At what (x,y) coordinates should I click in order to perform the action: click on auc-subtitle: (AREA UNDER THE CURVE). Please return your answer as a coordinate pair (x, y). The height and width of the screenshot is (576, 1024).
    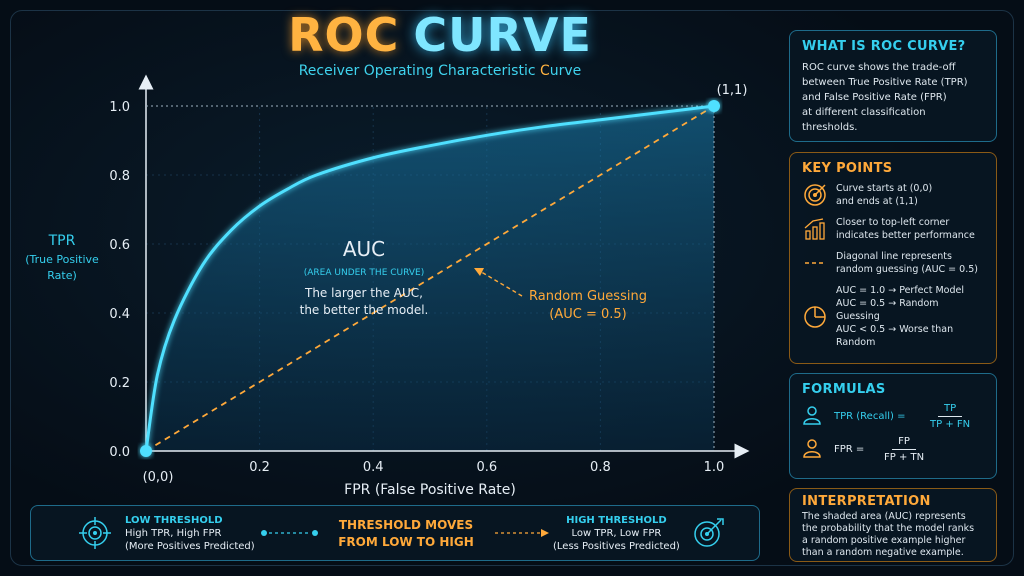
    Looking at the image, I should click on (364, 273).